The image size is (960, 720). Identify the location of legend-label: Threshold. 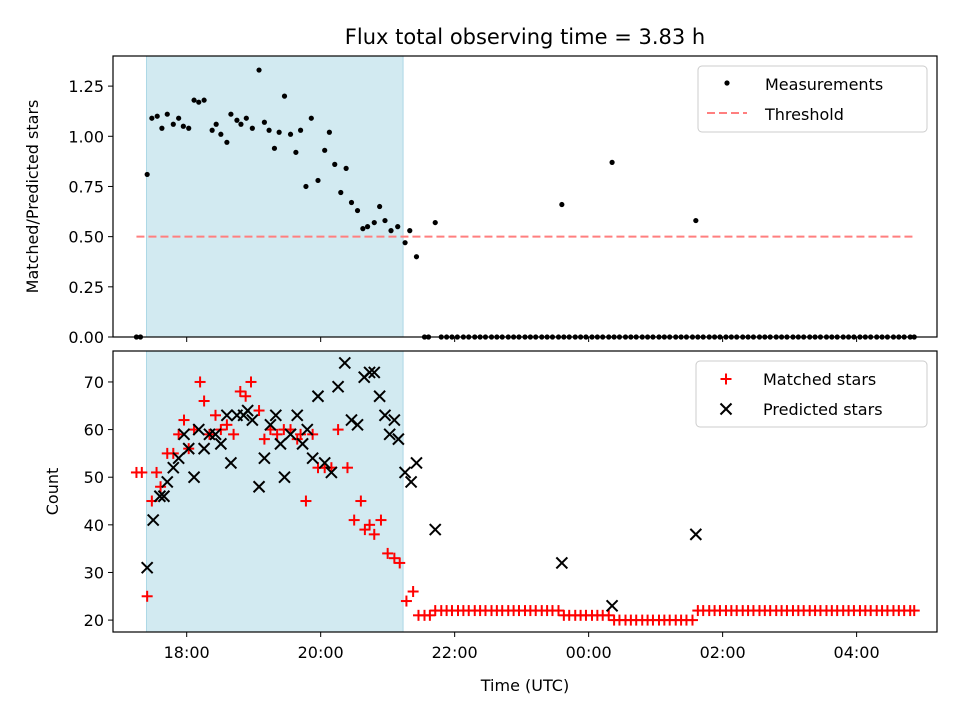
(804, 114).